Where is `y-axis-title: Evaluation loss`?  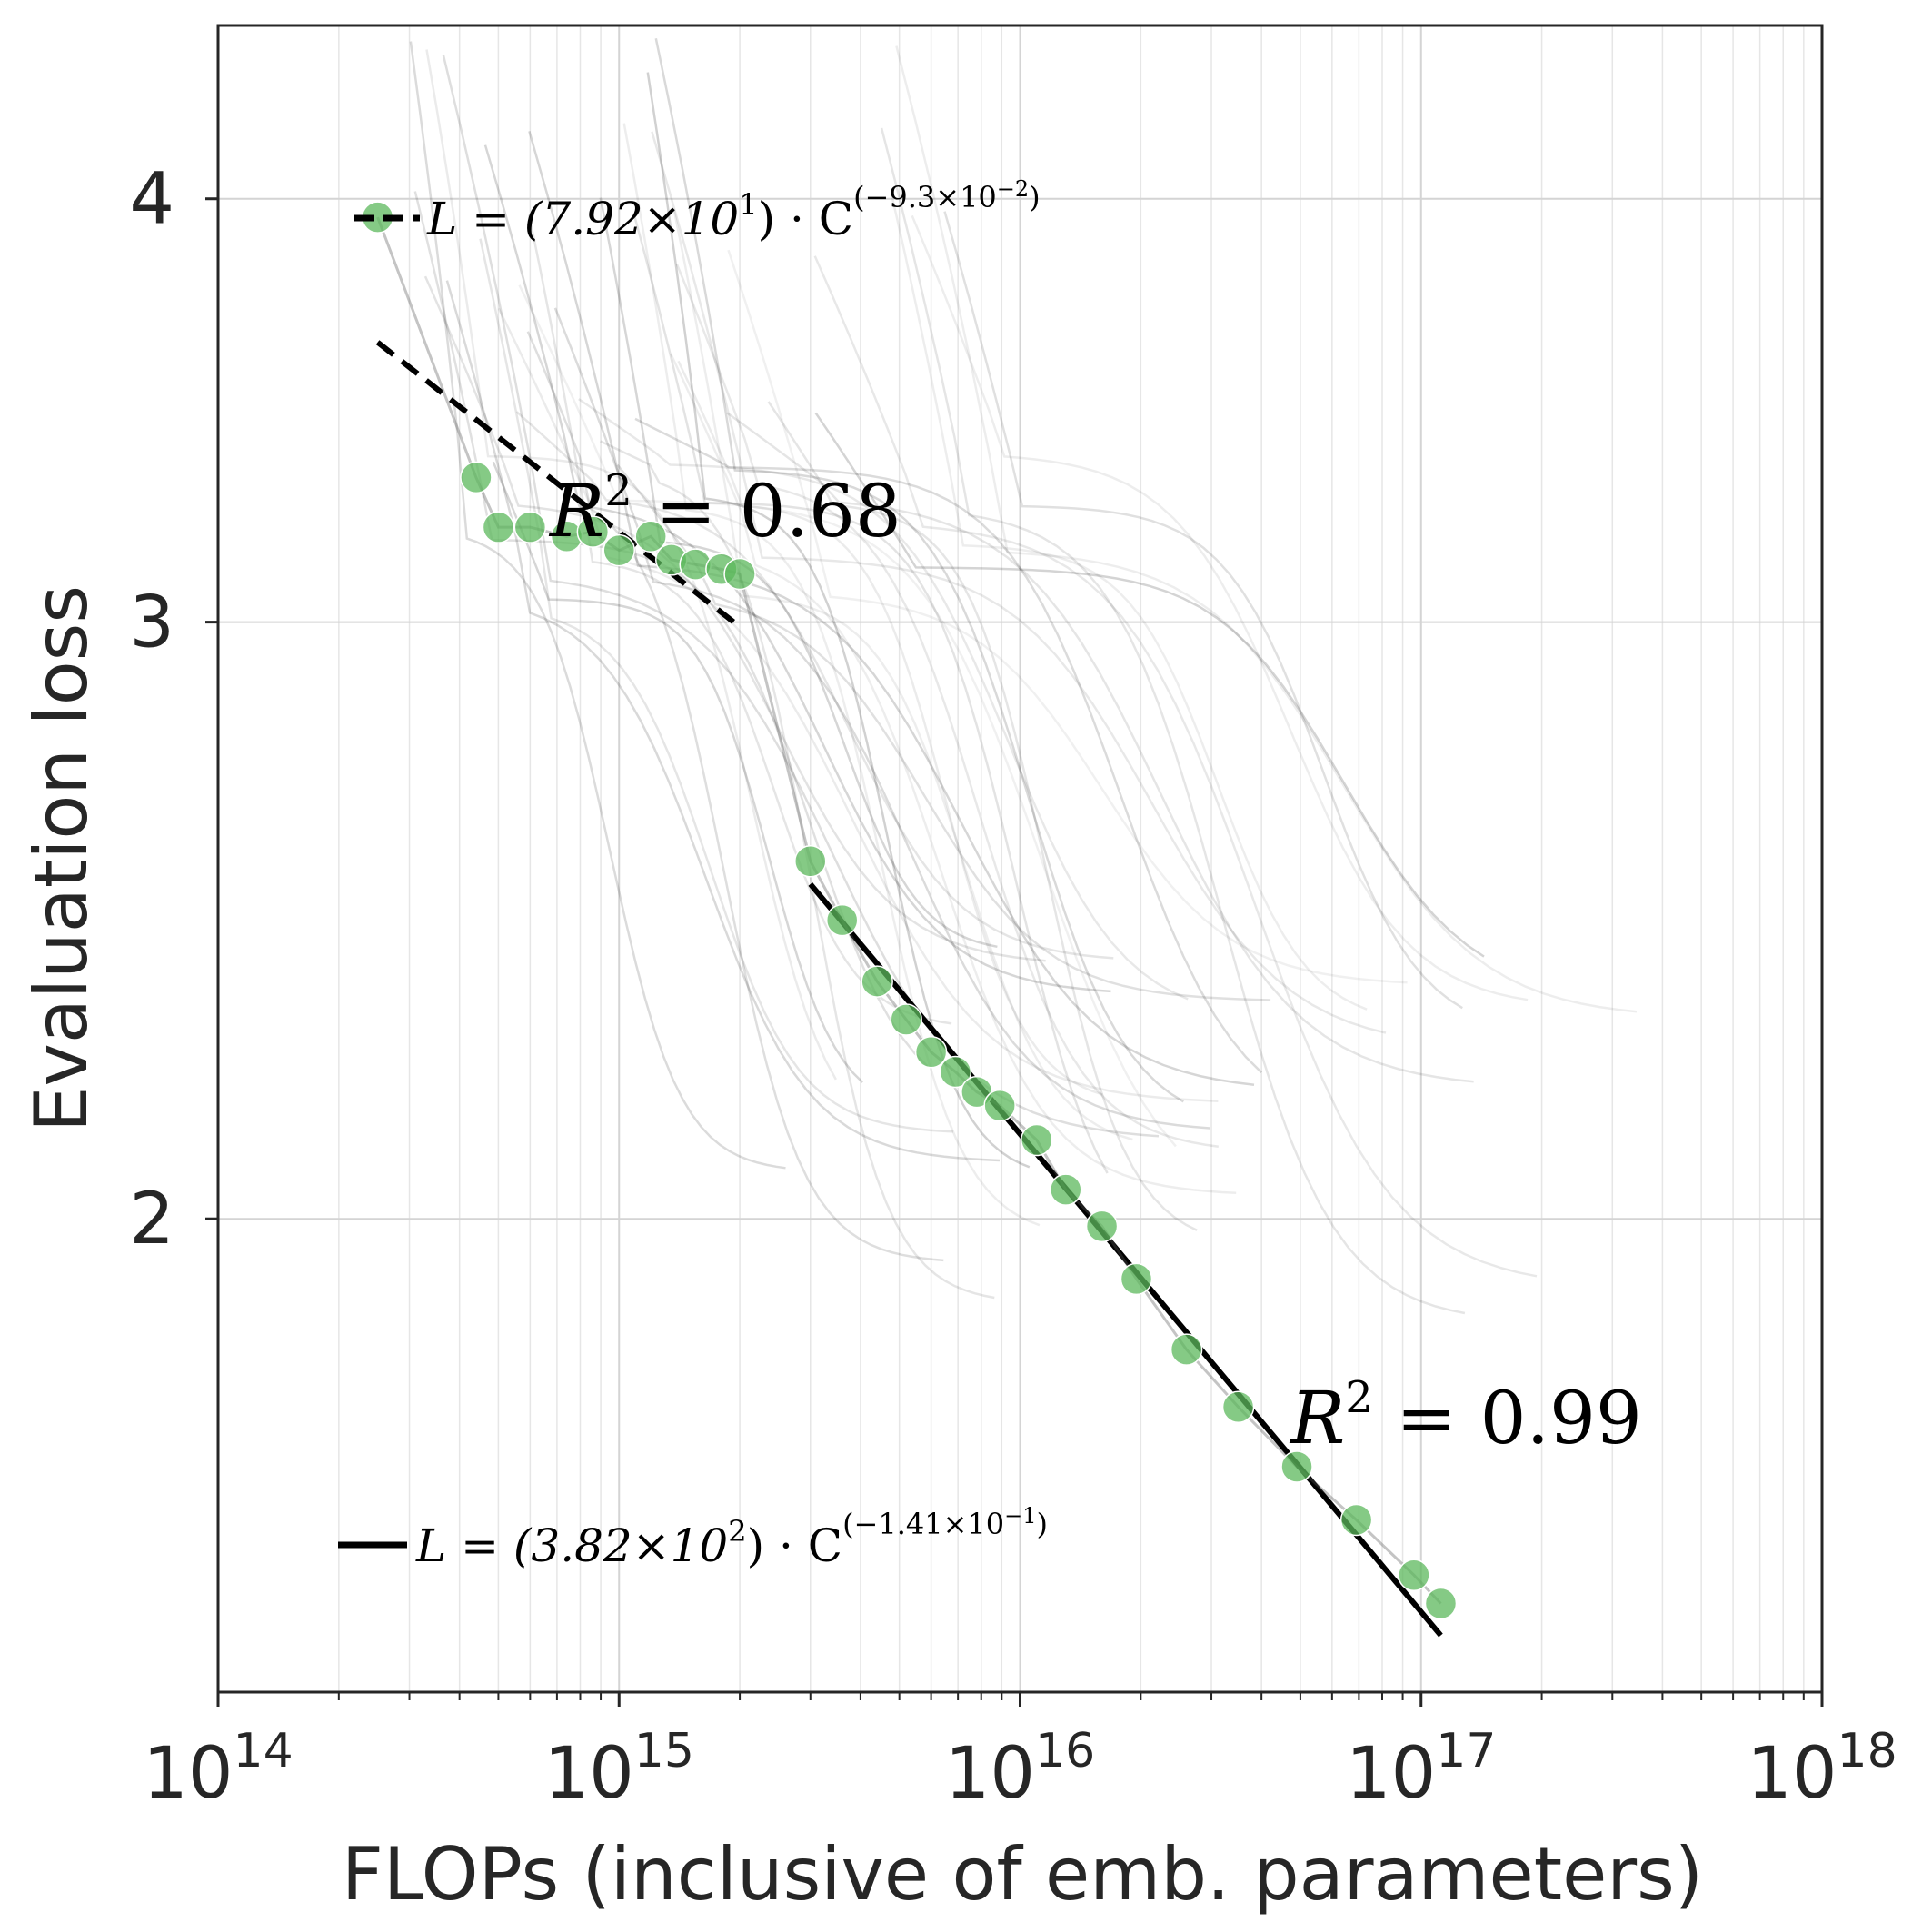
y-axis-title: Evaluation loss is located at coordinates (62, 859).